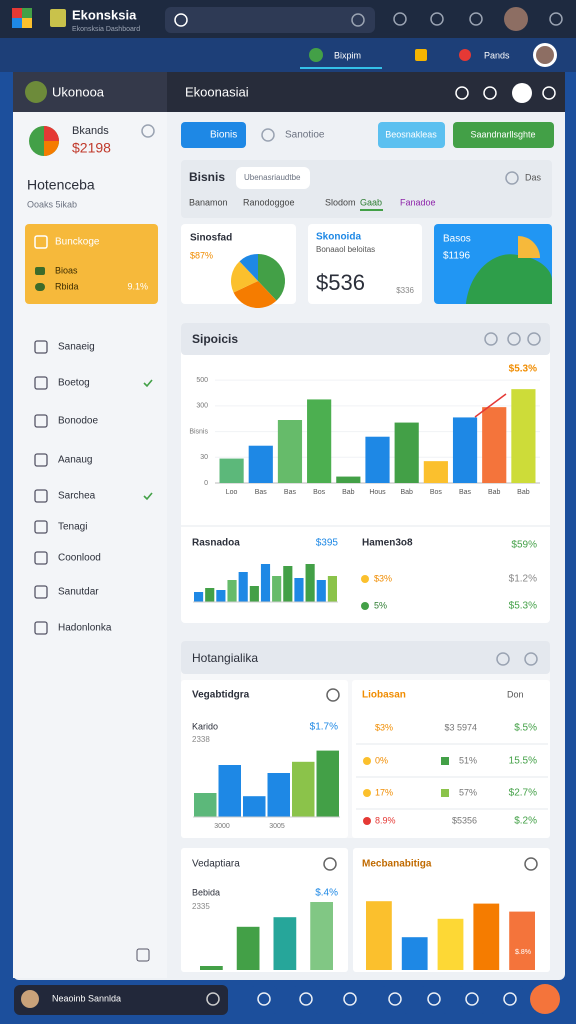  Describe the element at coordinates (75, 460) in the screenshot. I see `nav-item: Aanaug` at that location.